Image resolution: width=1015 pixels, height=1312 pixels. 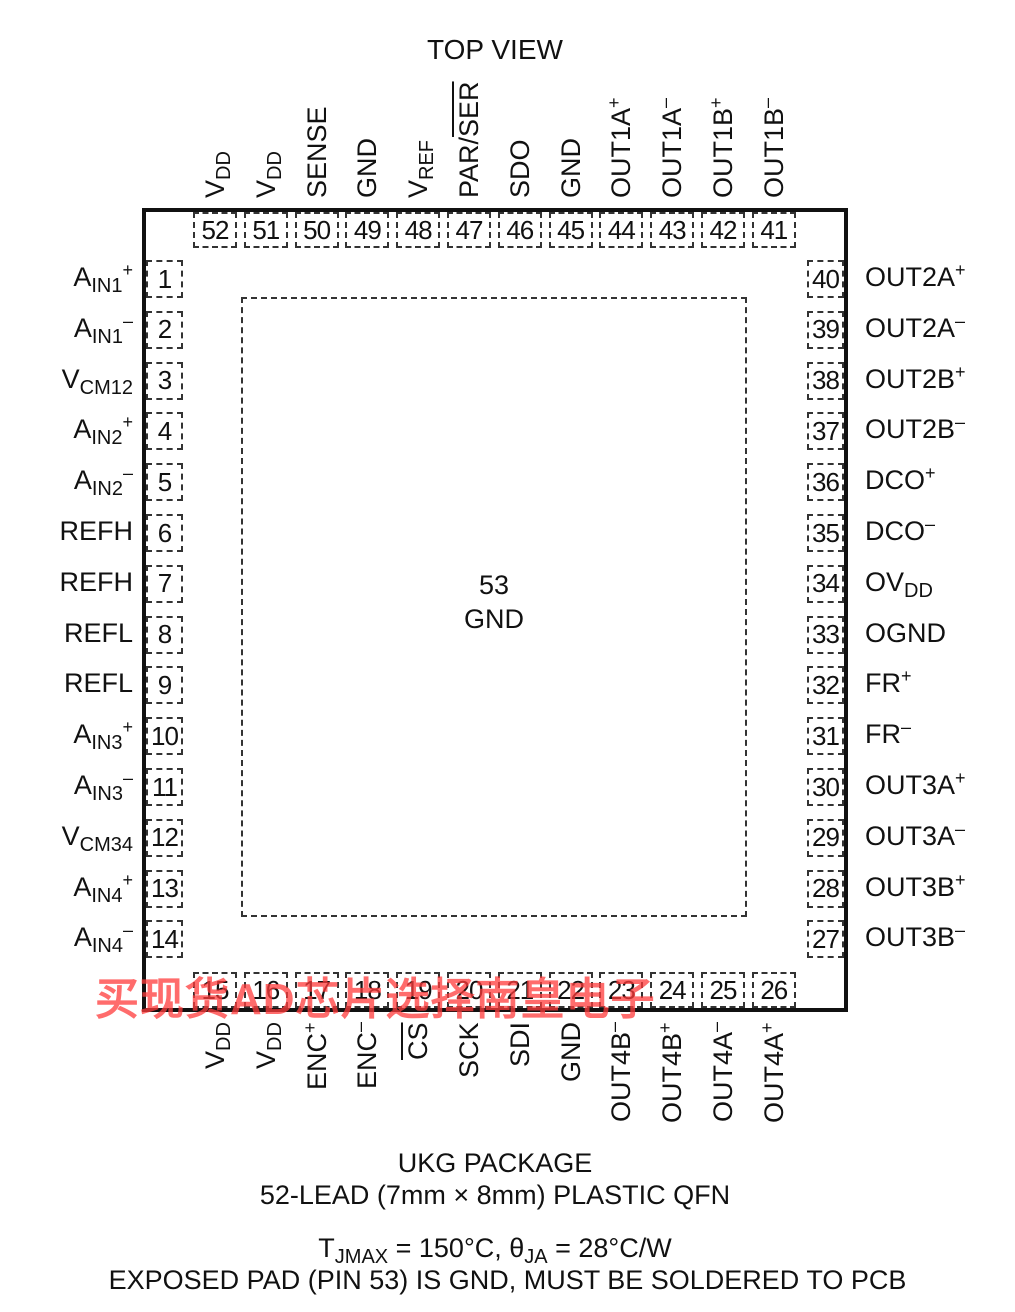 What do you see at coordinates (68, 938) in the screenshot?
I see `pin-label-14: AIN4–` at bounding box center [68, 938].